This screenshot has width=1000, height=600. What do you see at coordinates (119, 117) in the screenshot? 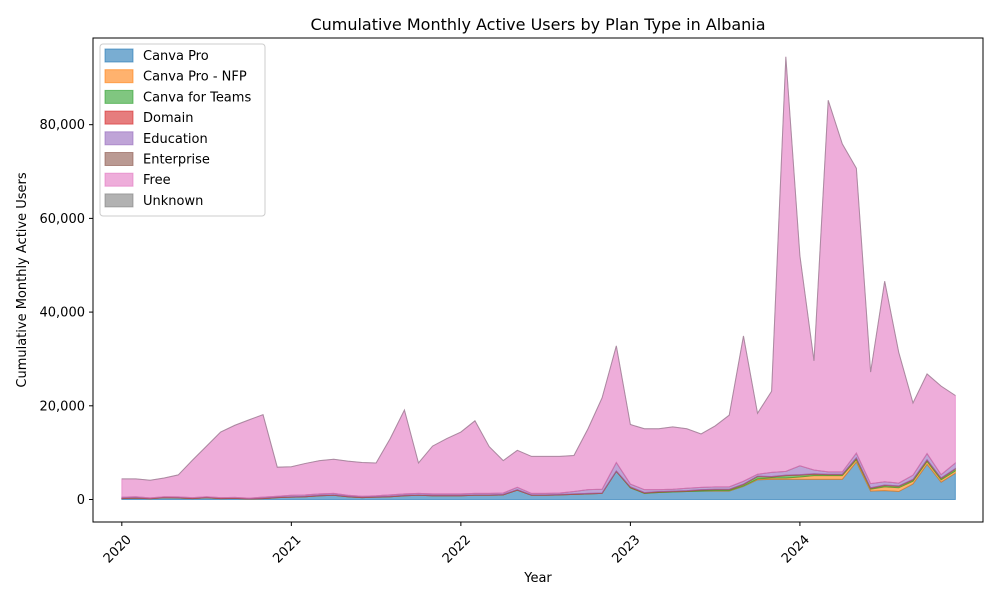
I see `legend-swatch-domain` at bounding box center [119, 117].